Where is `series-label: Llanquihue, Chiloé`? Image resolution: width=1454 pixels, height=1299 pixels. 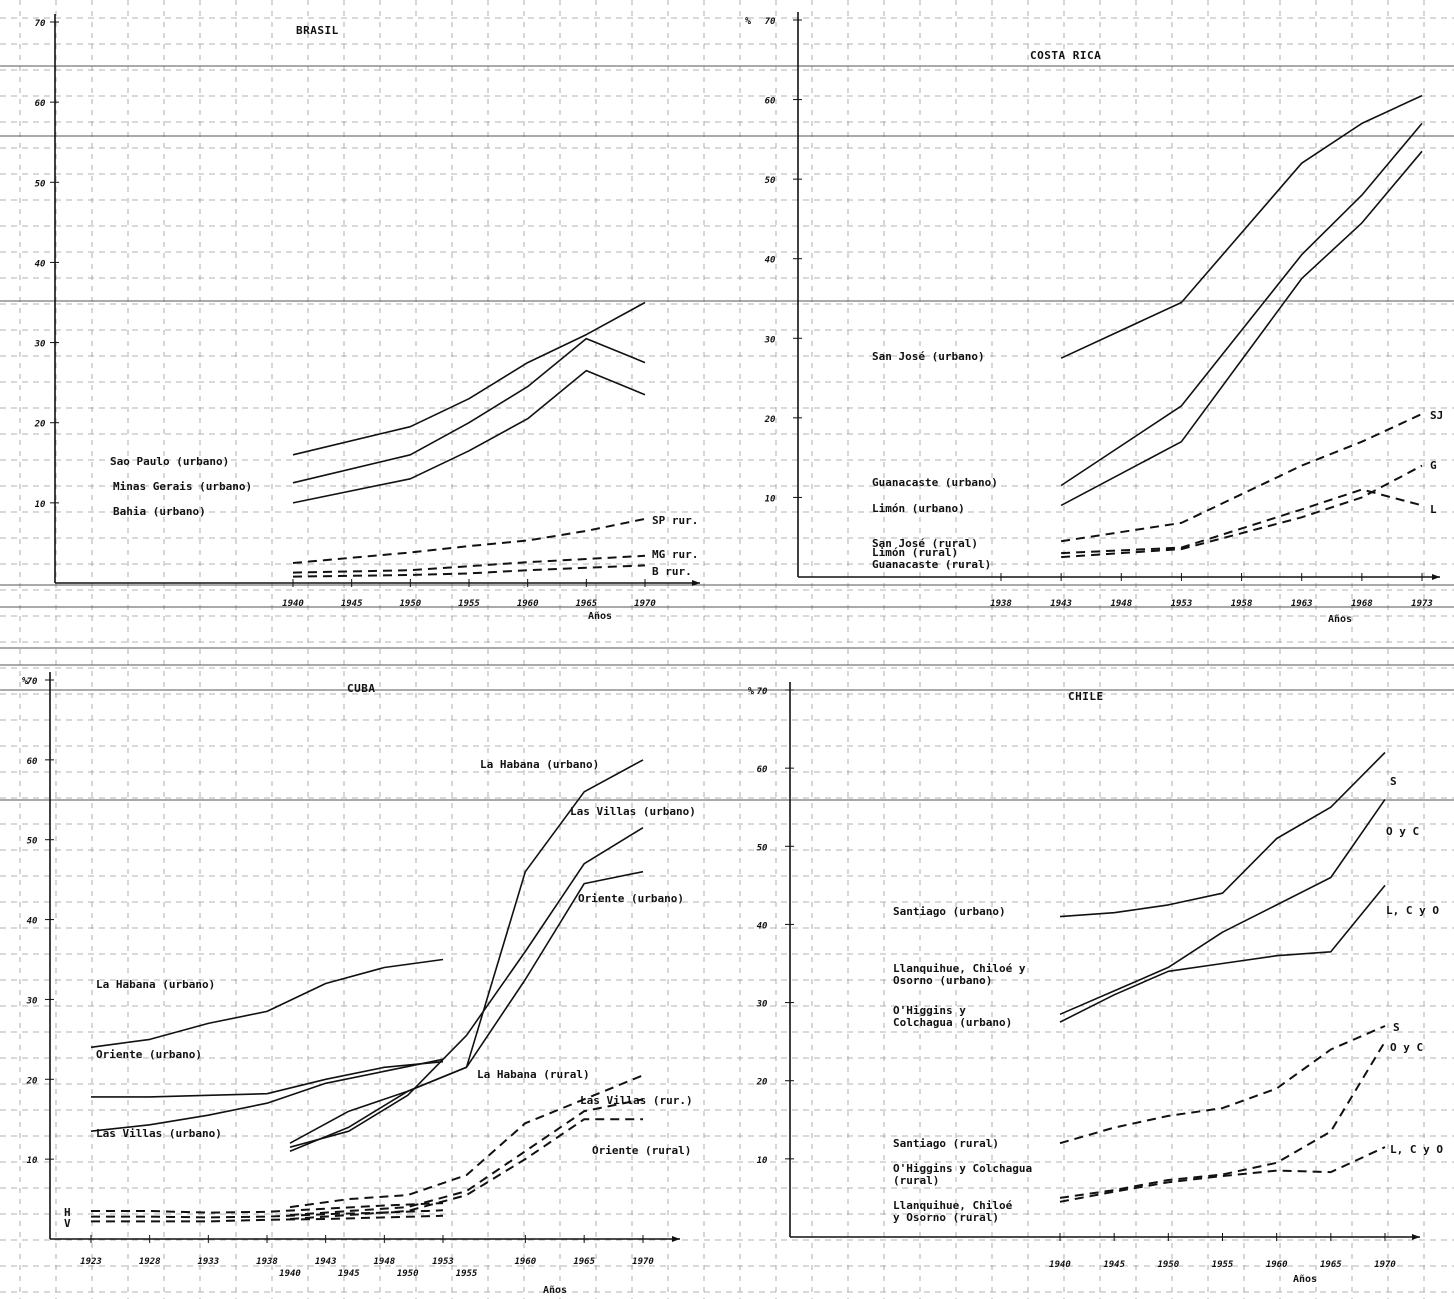 series-label: Llanquihue, Chiloé is located at coordinates (953, 1205).